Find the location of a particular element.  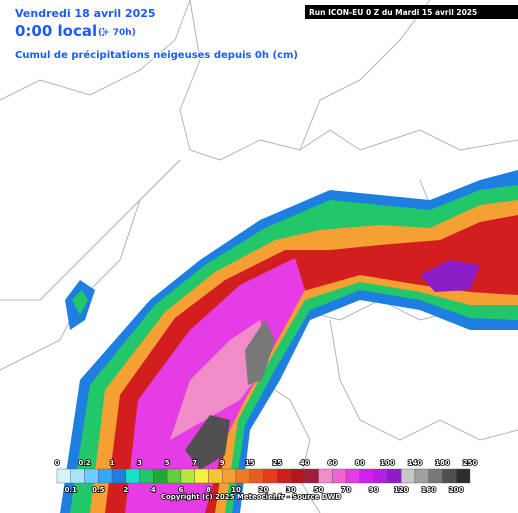

legend-tick-label: 50 is located at coordinates (319, 490).